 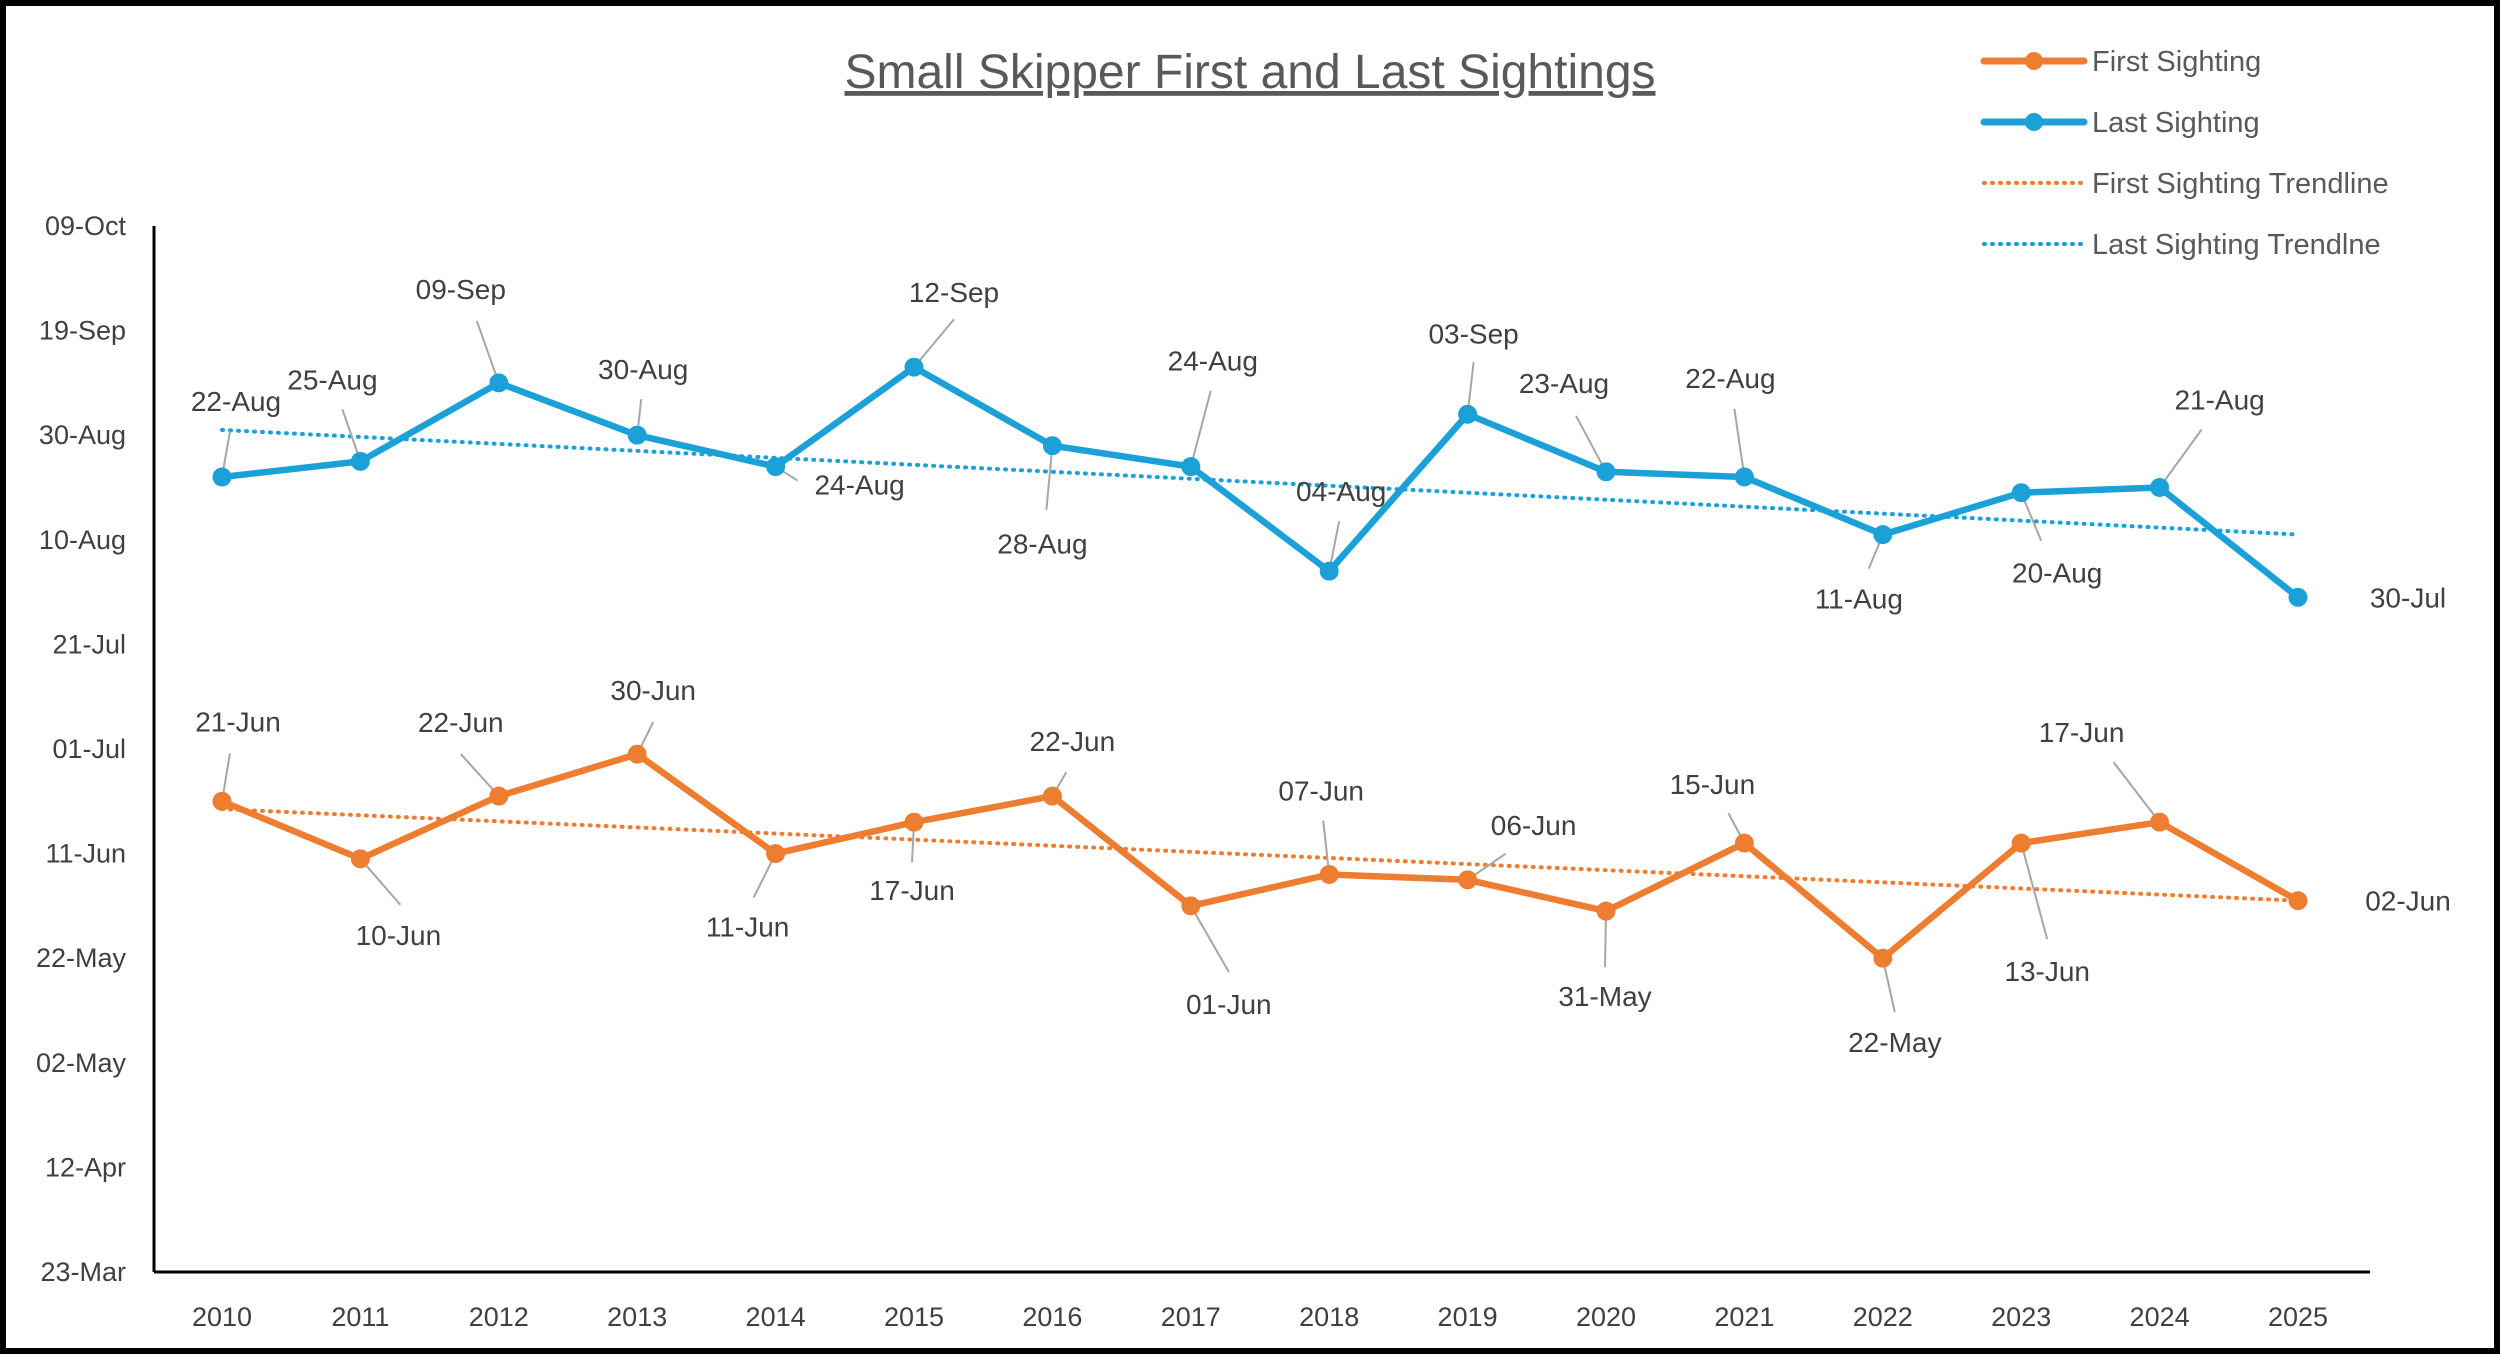 What do you see at coordinates (89, 749) in the screenshot?
I see `y-tick-label: 01-Jul` at bounding box center [89, 749].